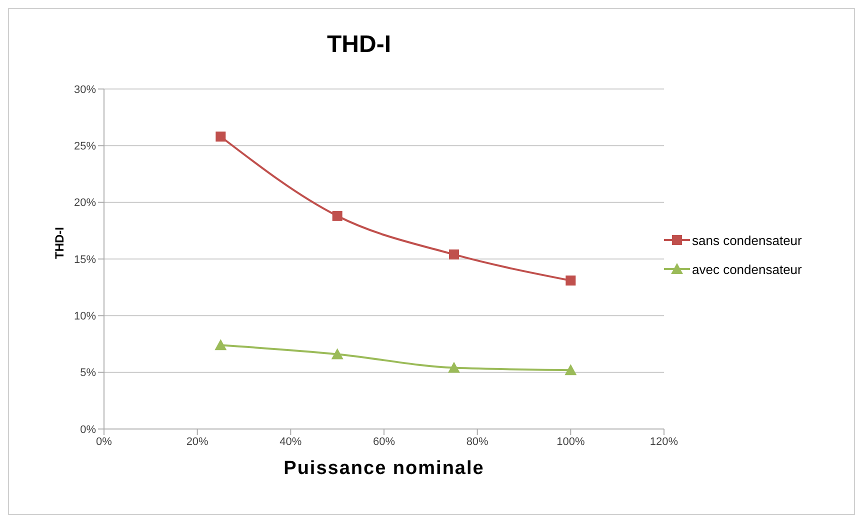 Image resolution: width=863 pixels, height=522 pixels. I want to click on y-tick-label: 20%, so click(85, 203).